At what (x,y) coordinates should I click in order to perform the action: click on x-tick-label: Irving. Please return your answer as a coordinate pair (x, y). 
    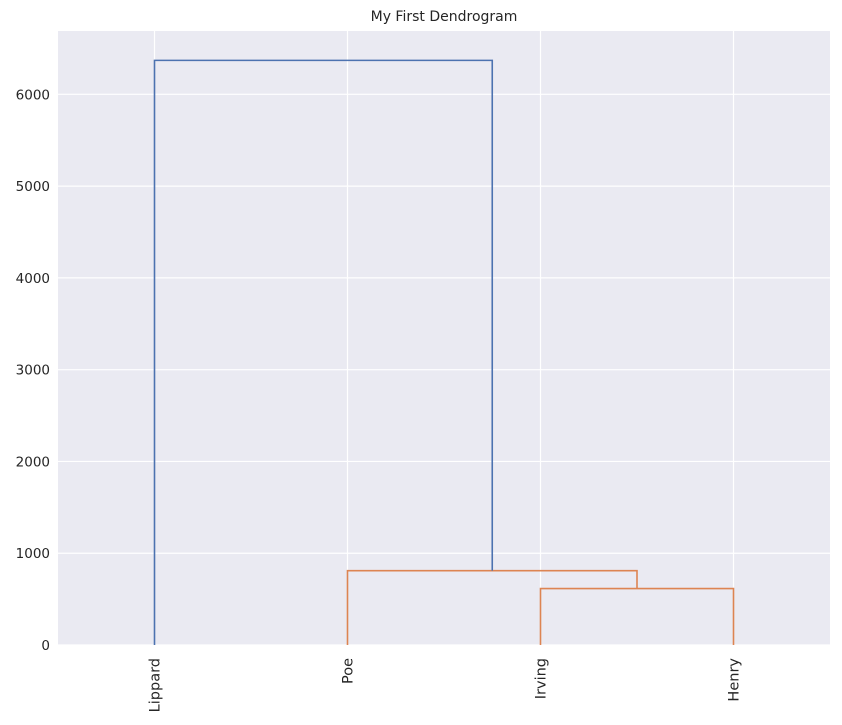
    Looking at the image, I should click on (542, 678).